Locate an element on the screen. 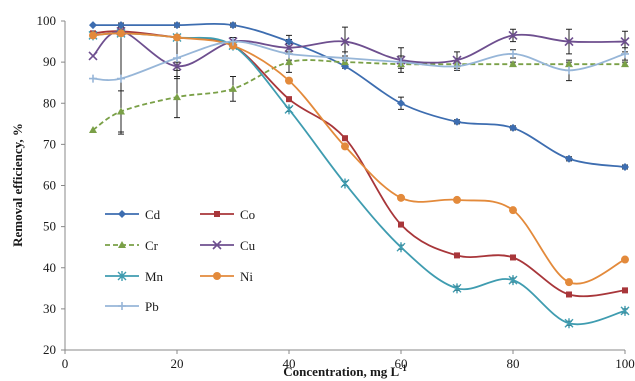 This screenshot has width=635, height=381. legend-marker-ni is located at coordinates (217, 276).